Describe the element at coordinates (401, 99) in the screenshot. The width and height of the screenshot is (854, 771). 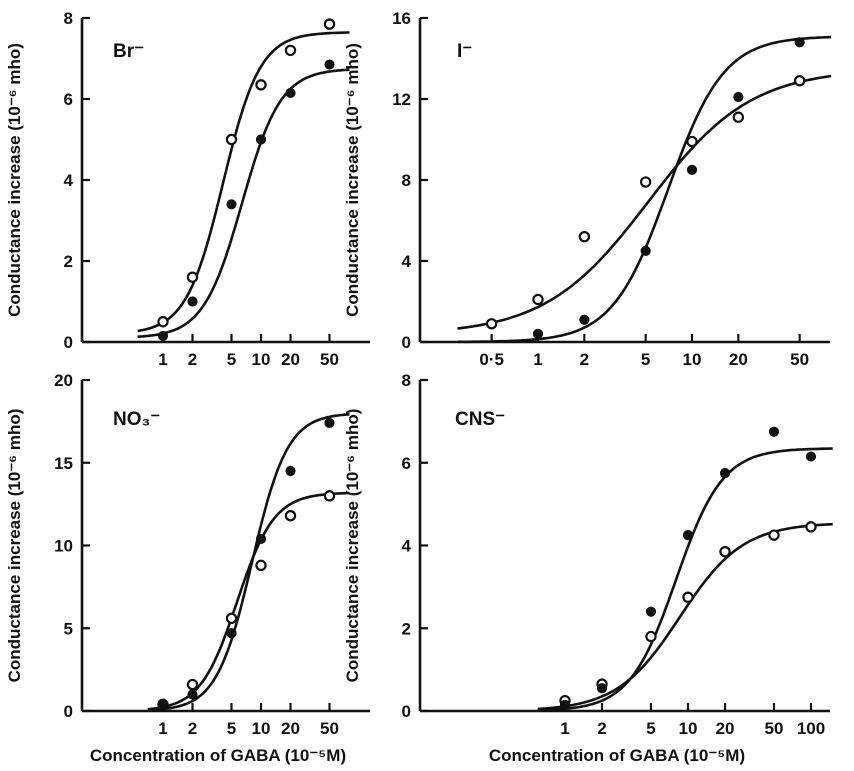
I see `y-tick-label: 12` at that location.